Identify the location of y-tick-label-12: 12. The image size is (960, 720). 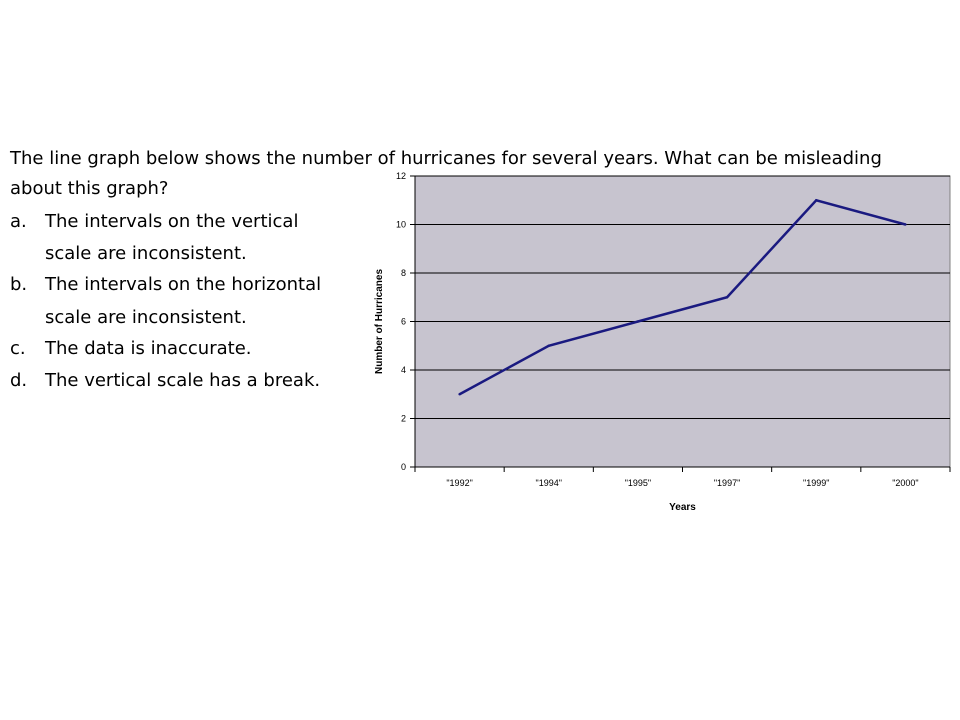
(401, 176).